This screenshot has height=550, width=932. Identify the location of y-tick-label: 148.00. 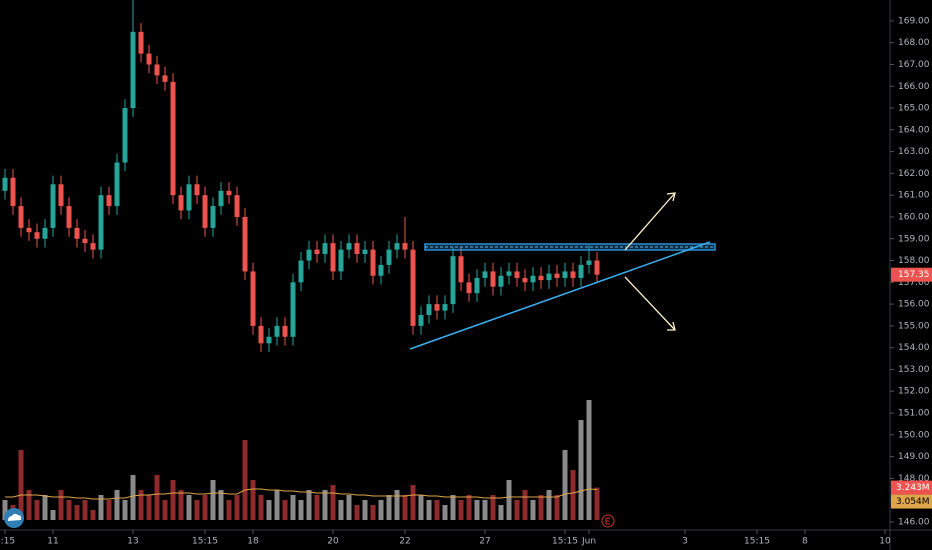
(914, 479).